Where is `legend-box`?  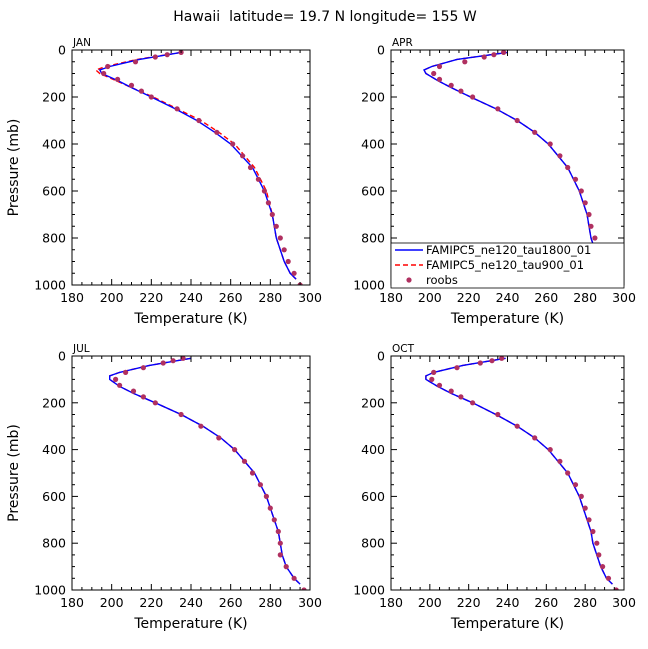
legend-box is located at coordinates (507, 265).